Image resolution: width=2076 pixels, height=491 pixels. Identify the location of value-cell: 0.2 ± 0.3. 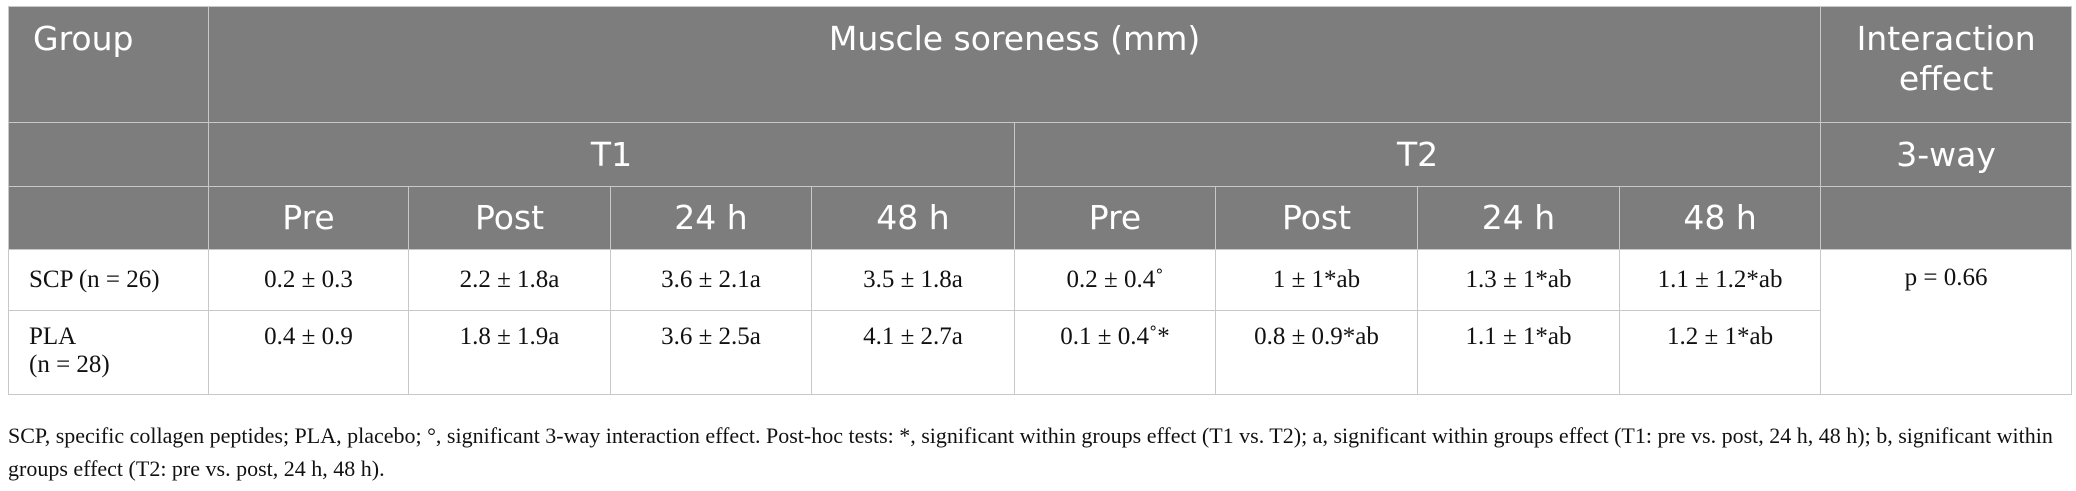
(308, 280).